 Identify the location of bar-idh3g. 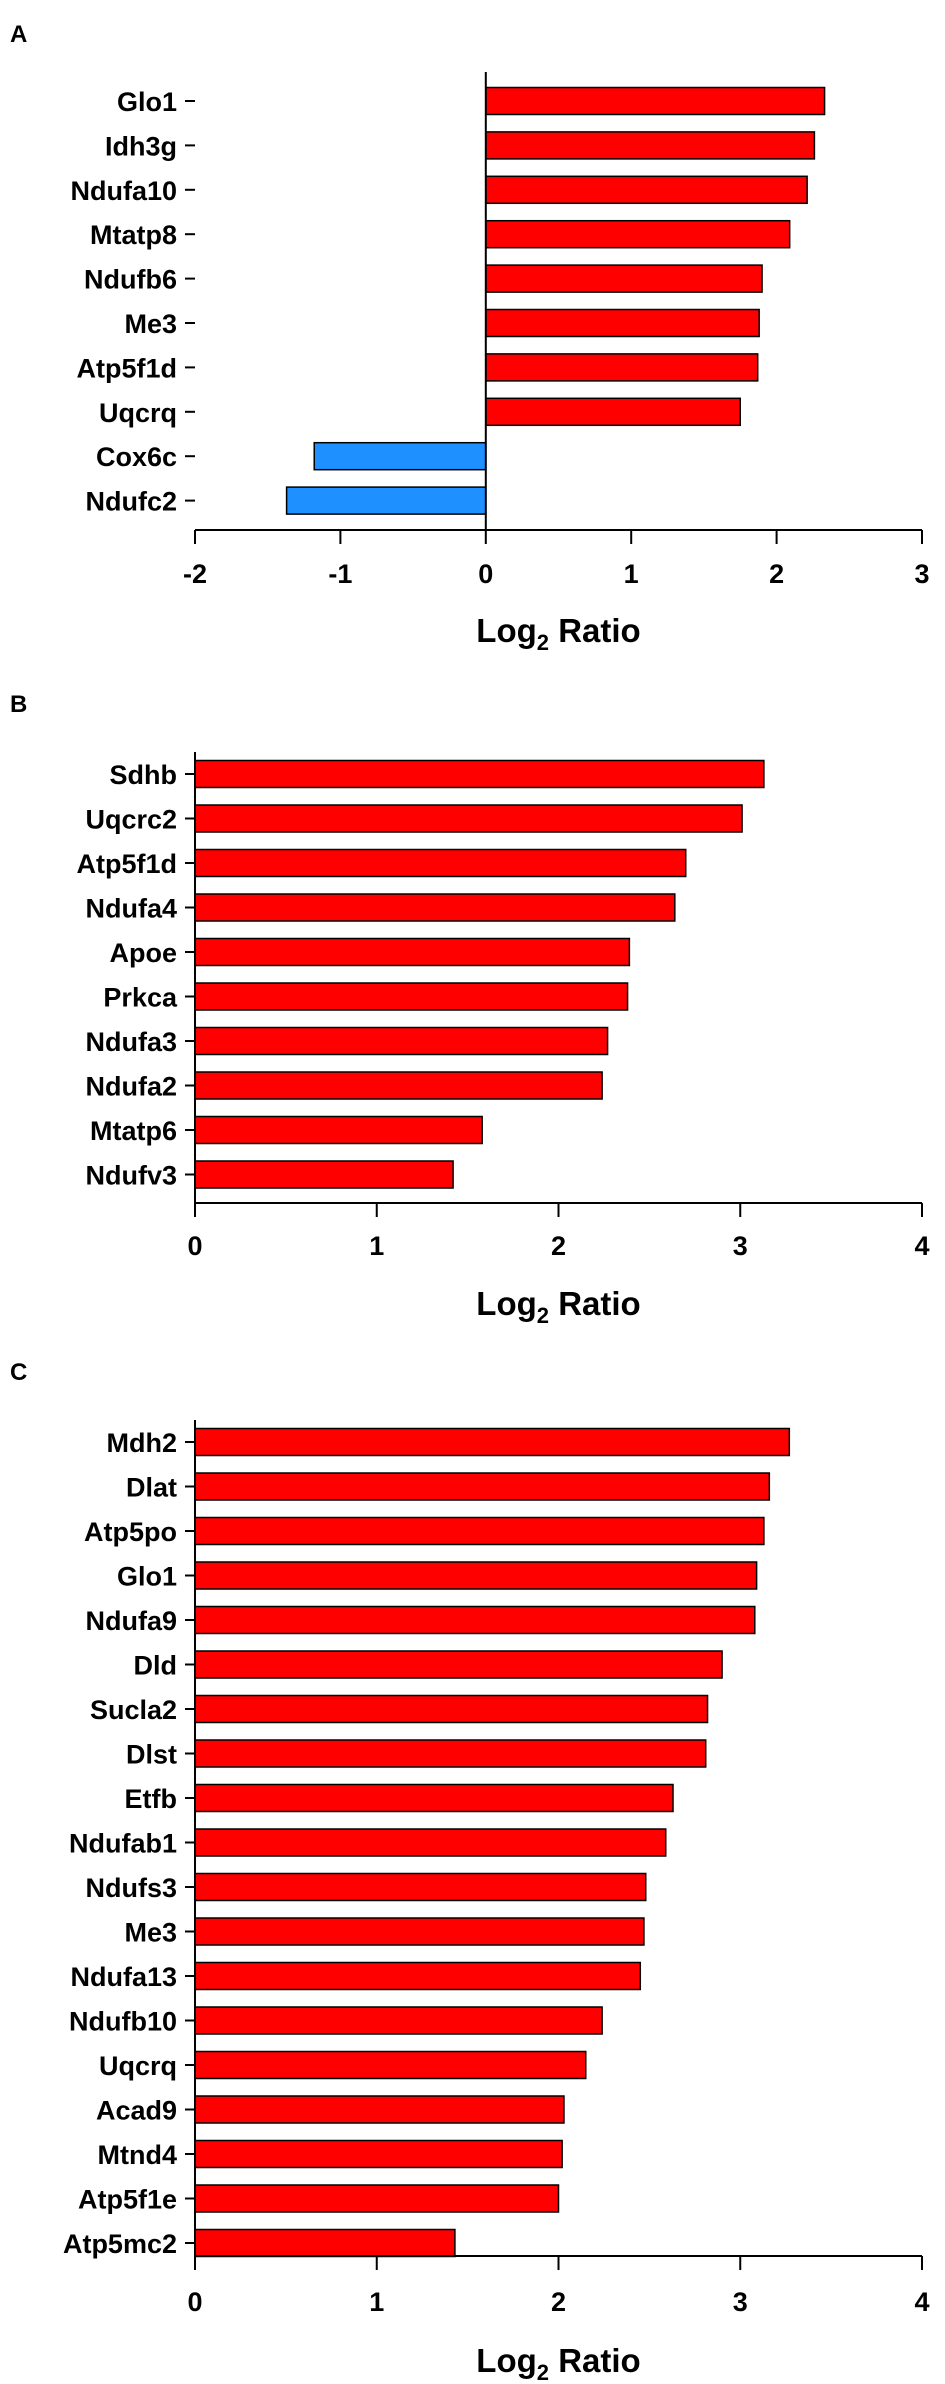
(650, 145).